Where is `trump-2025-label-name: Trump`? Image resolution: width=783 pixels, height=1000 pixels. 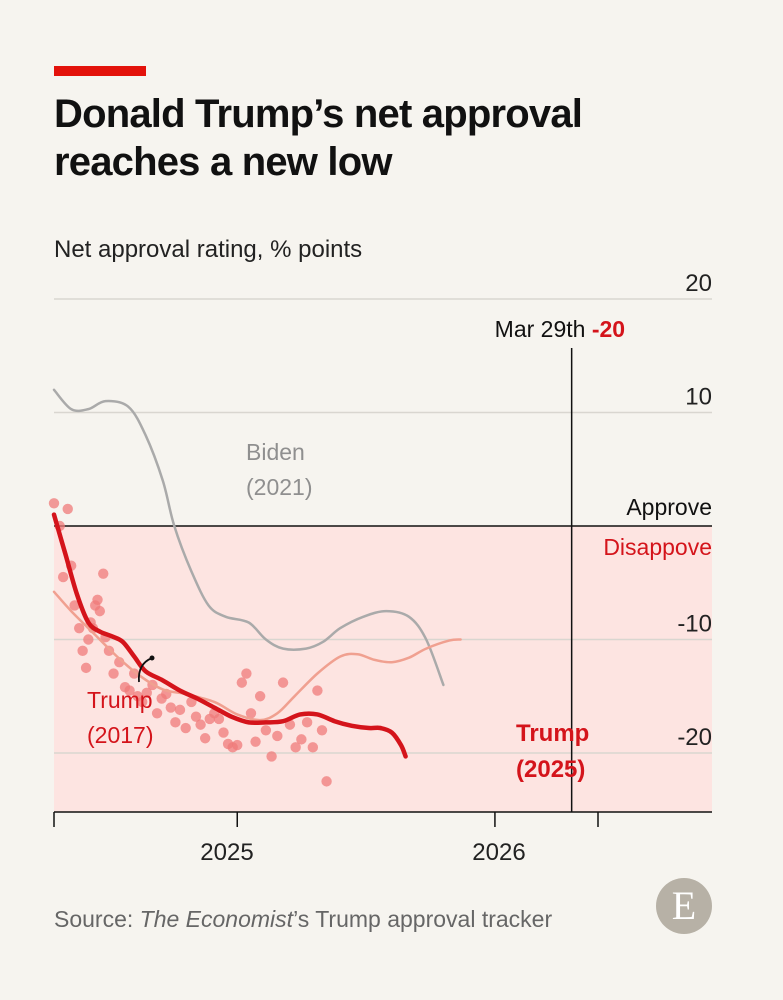 trump-2025-label-name: Trump is located at coordinates (552, 733).